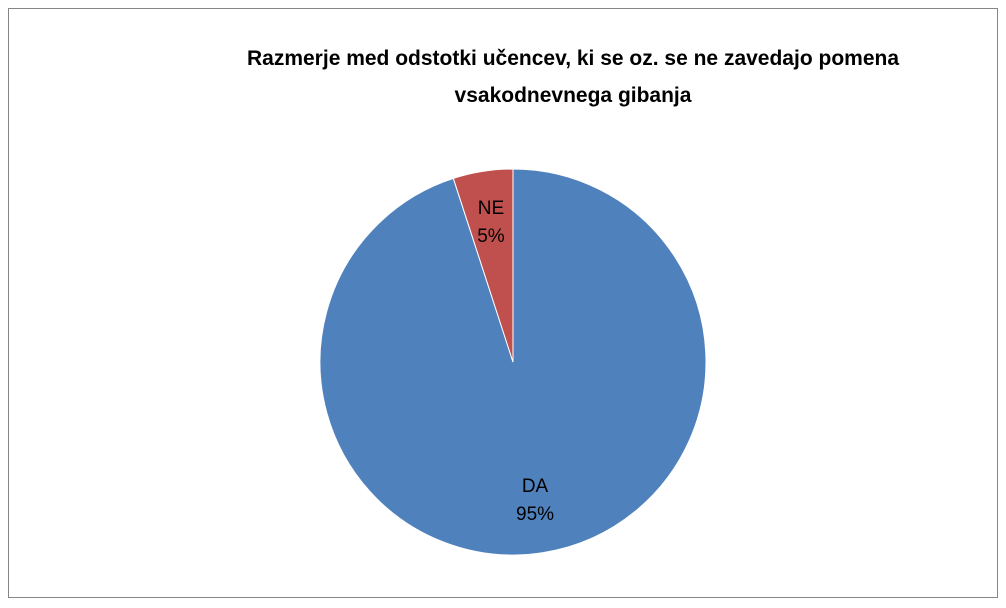  What do you see at coordinates (491, 236) in the screenshot?
I see `slice-value-label: 5%` at bounding box center [491, 236].